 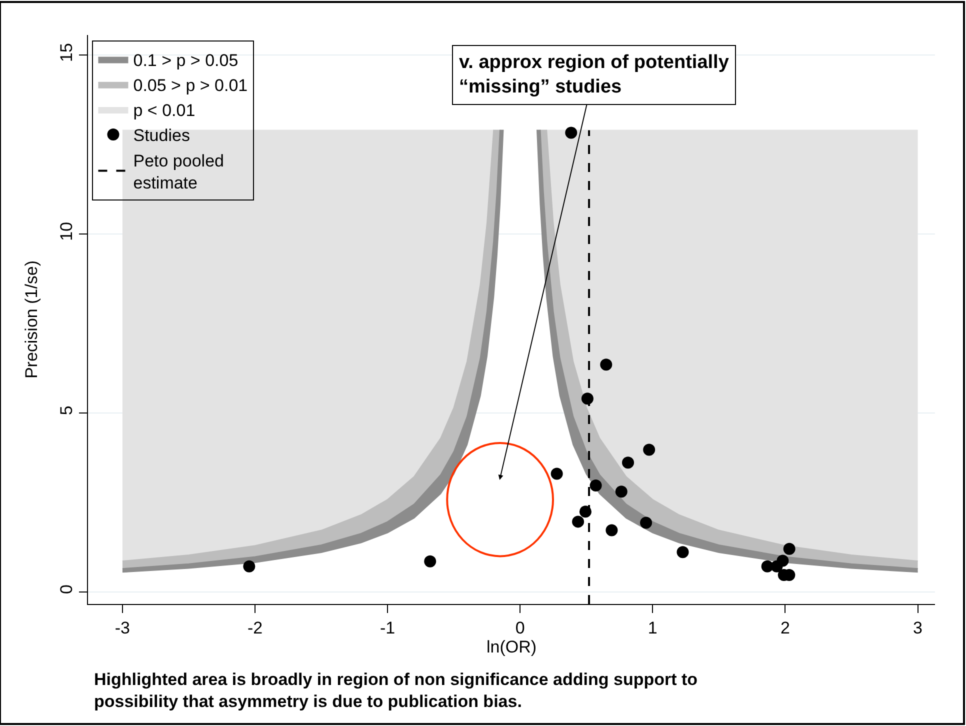 What do you see at coordinates (388, 628) in the screenshot?
I see `x-tick-label: -1` at bounding box center [388, 628].